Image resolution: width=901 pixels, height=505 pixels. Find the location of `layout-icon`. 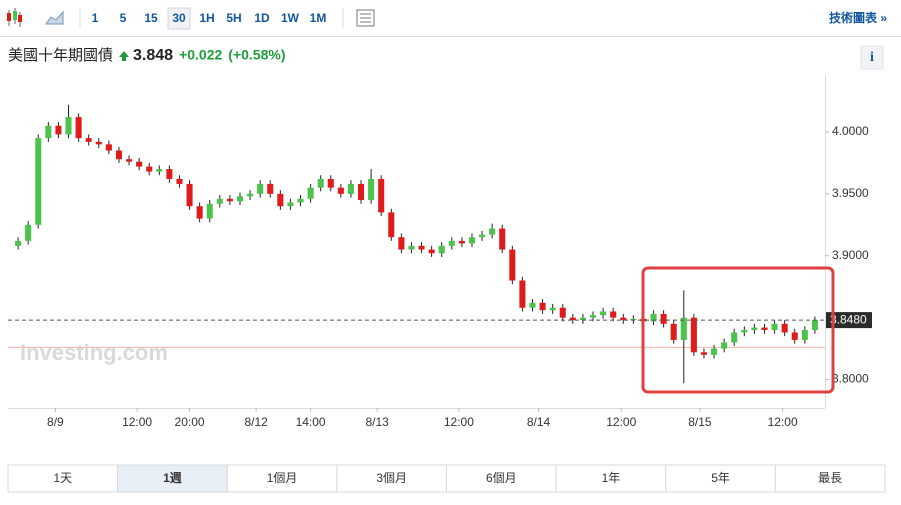

layout-icon is located at coordinates (365, 18).